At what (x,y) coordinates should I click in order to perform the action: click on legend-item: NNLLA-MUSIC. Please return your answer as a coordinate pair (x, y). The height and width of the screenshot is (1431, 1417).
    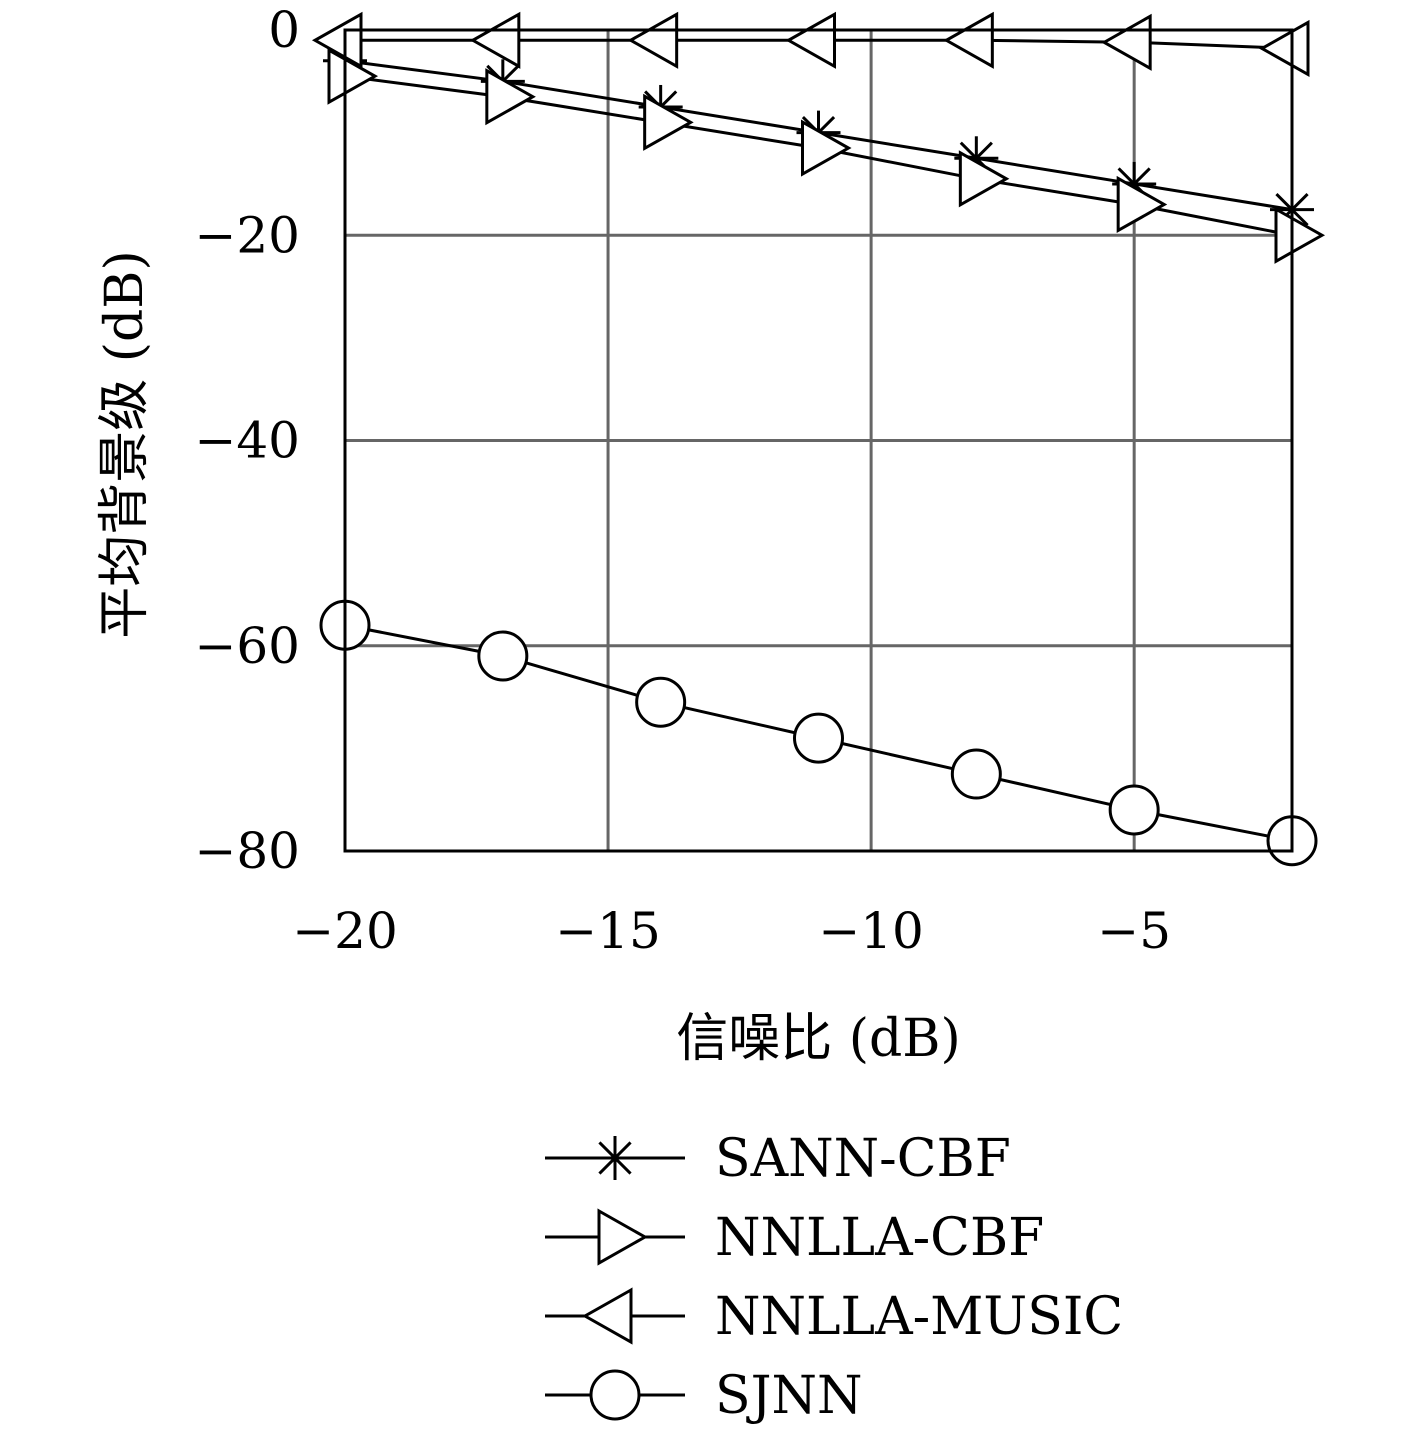
    Looking at the image, I should click on (834, 1317).